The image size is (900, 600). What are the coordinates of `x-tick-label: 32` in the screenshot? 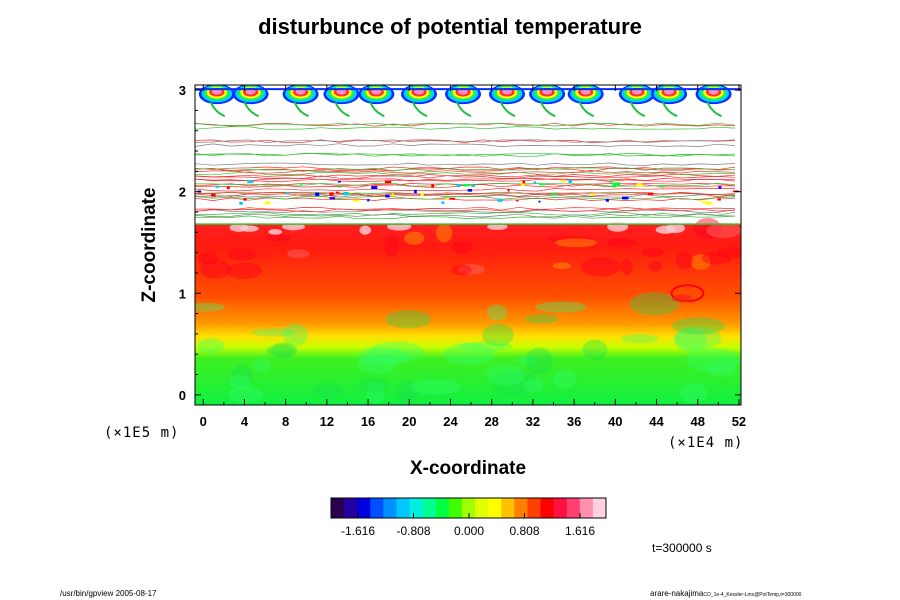 It's located at (533, 421).